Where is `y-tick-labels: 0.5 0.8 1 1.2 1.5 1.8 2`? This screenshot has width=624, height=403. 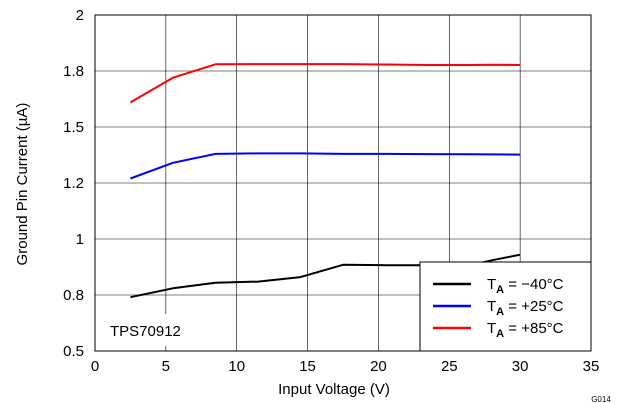 y-tick-labels: 0.5 0.8 1 1.2 1.5 1.8 2 is located at coordinates (73, 183).